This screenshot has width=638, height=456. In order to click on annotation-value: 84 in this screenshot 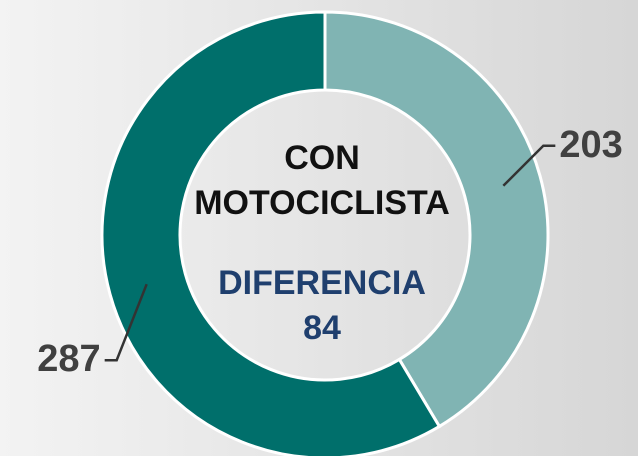, I will do `click(322, 328)`.